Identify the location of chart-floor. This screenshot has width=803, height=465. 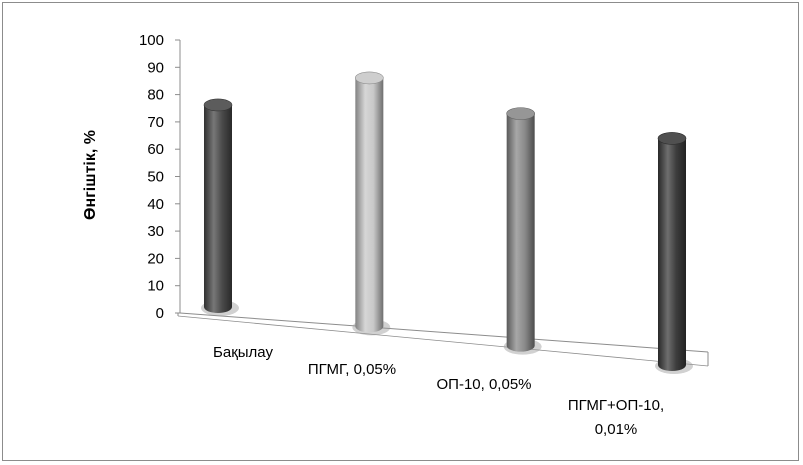
(443, 339).